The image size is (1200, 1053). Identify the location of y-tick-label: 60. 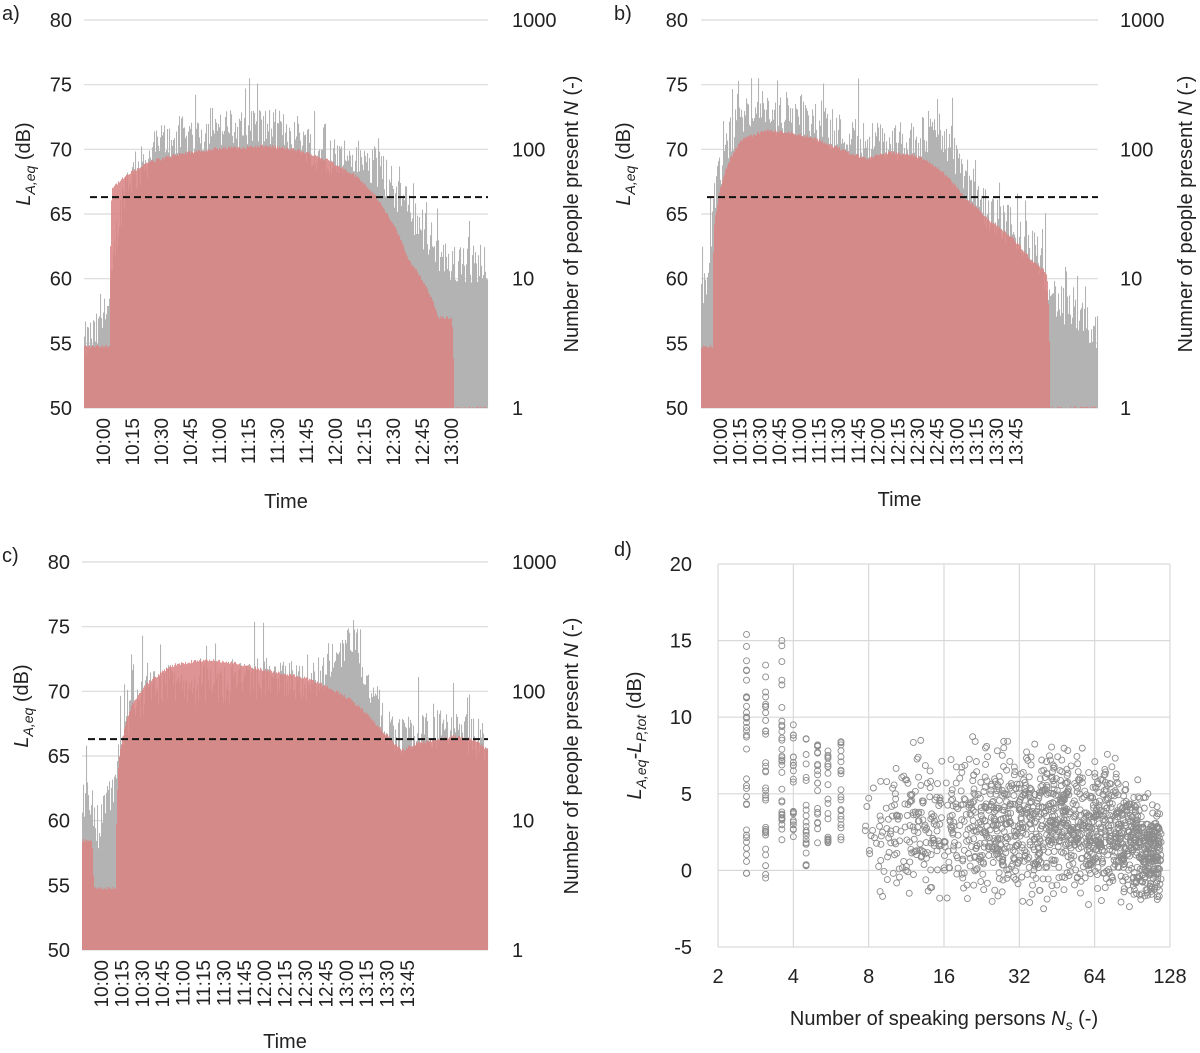
(61, 280).